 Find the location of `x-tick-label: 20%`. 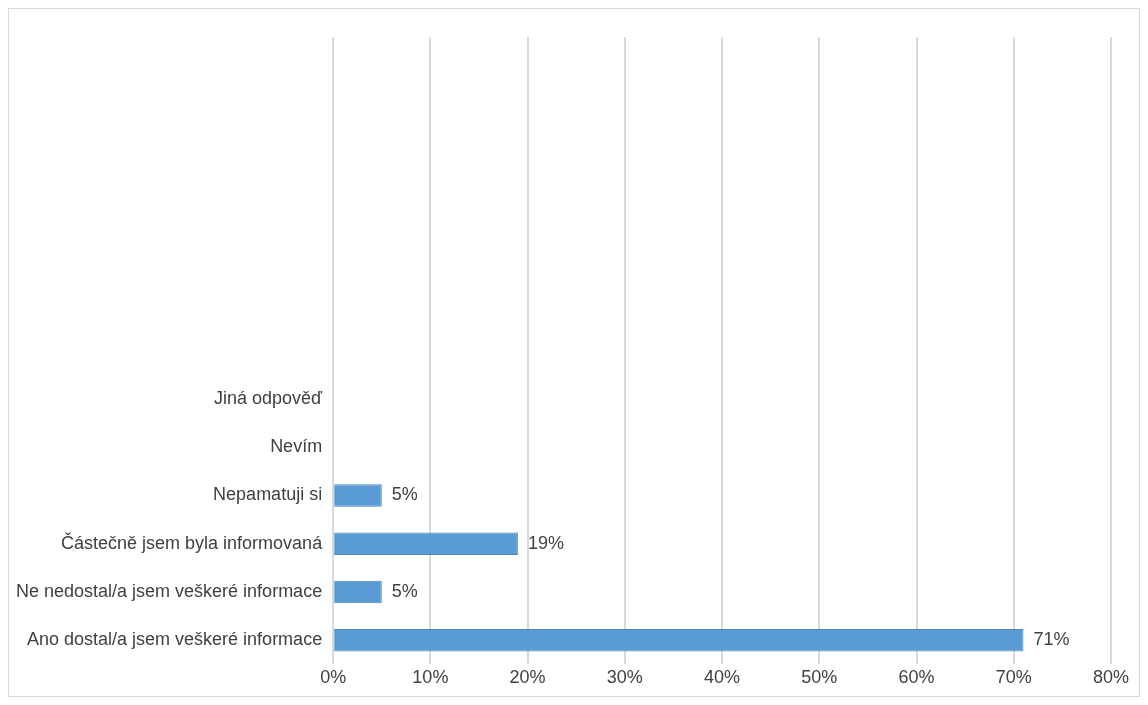

x-tick-label: 20% is located at coordinates (527, 677).